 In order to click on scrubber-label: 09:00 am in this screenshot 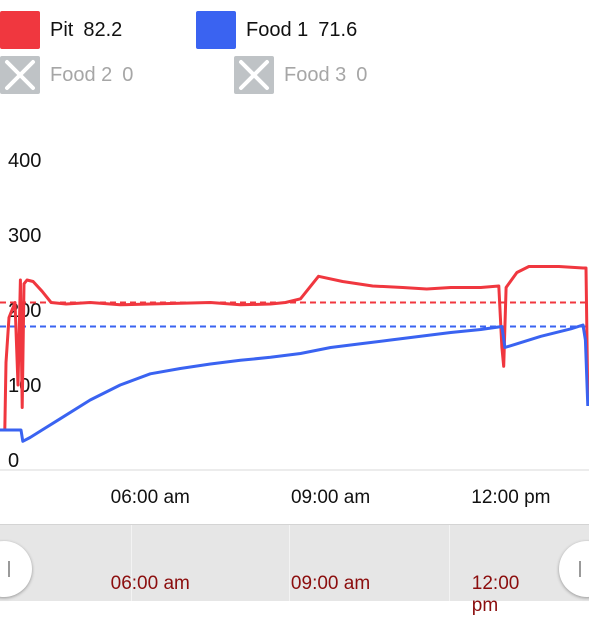, I will do `click(330, 583)`.